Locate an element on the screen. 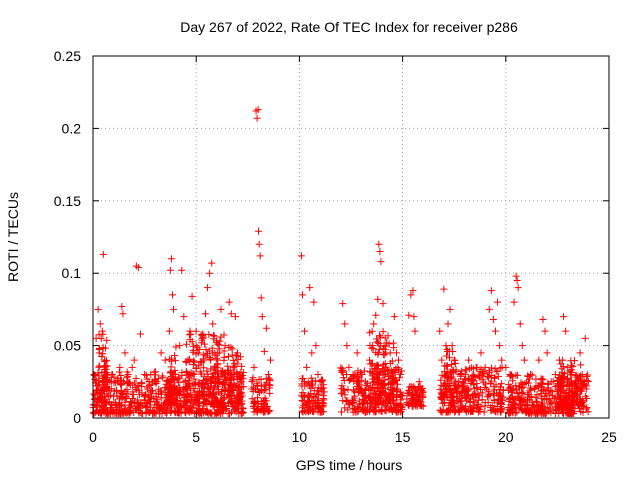 Image resolution: width=640 pixels, height=480 pixels. x-tick-label: 0 is located at coordinates (93, 437).